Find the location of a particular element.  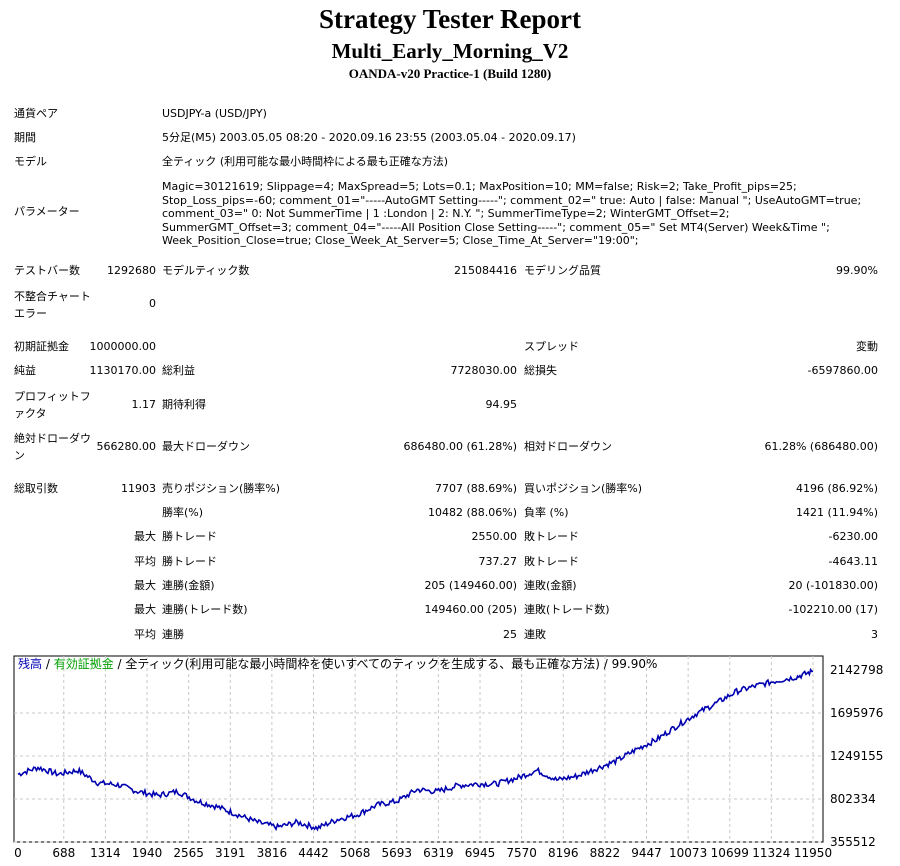

average-win-label: 勝トレード is located at coordinates (189, 561).